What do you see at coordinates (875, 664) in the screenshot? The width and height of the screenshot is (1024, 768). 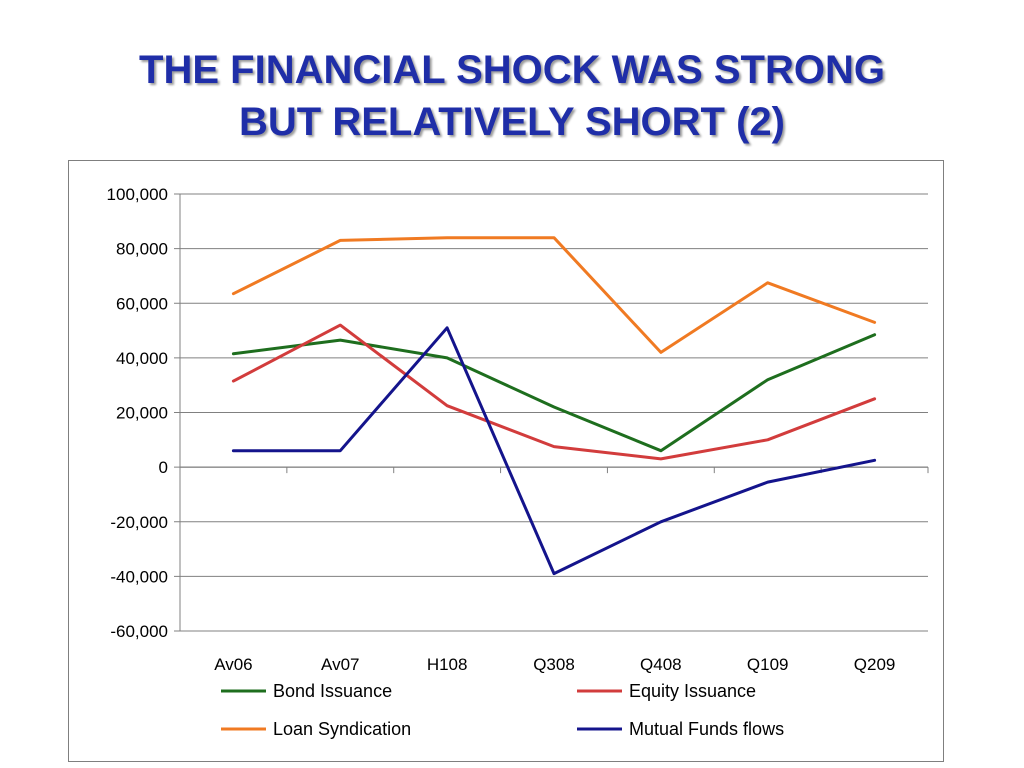 I see `x-tick-label: Q209` at bounding box center [875, 664].